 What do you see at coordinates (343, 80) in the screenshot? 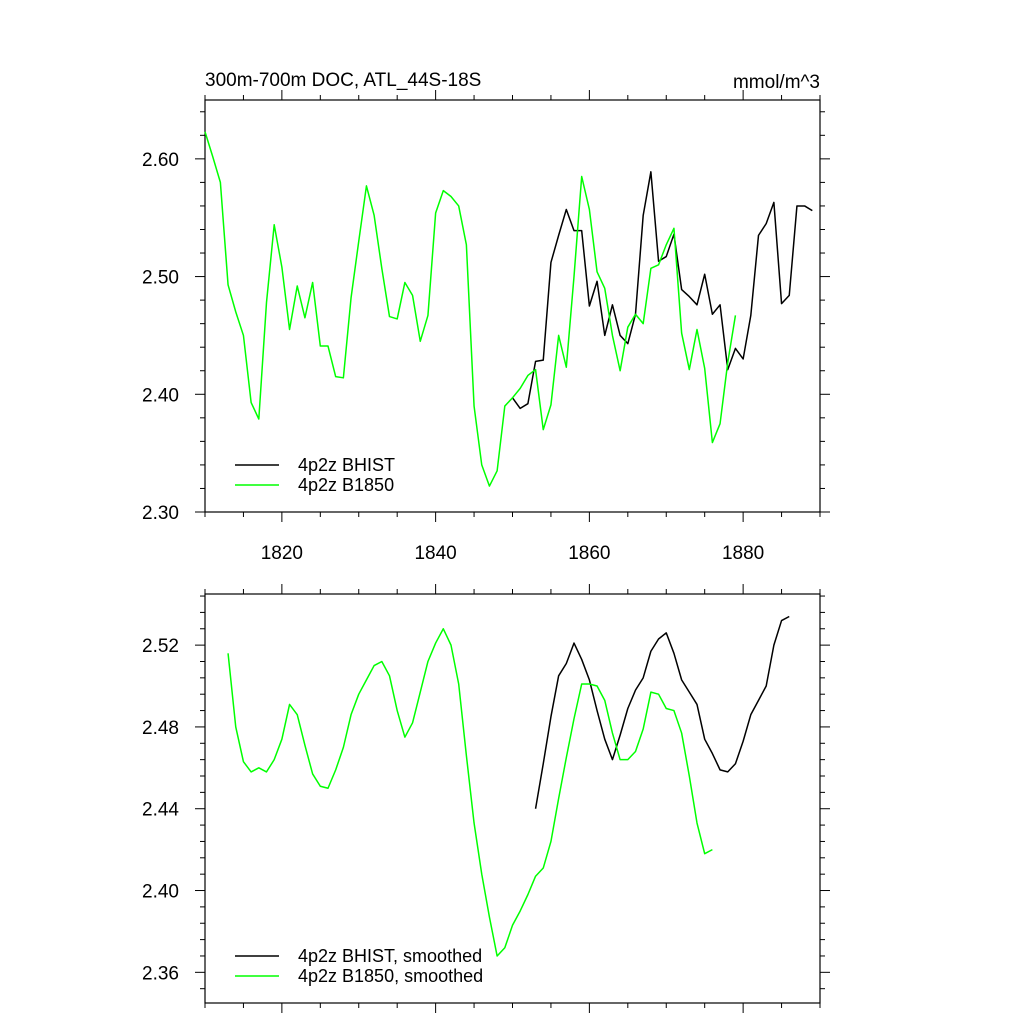
I see `chart-title: 300m-700m DOC, ATL_44S-18S` at bounding box center [343, 80].